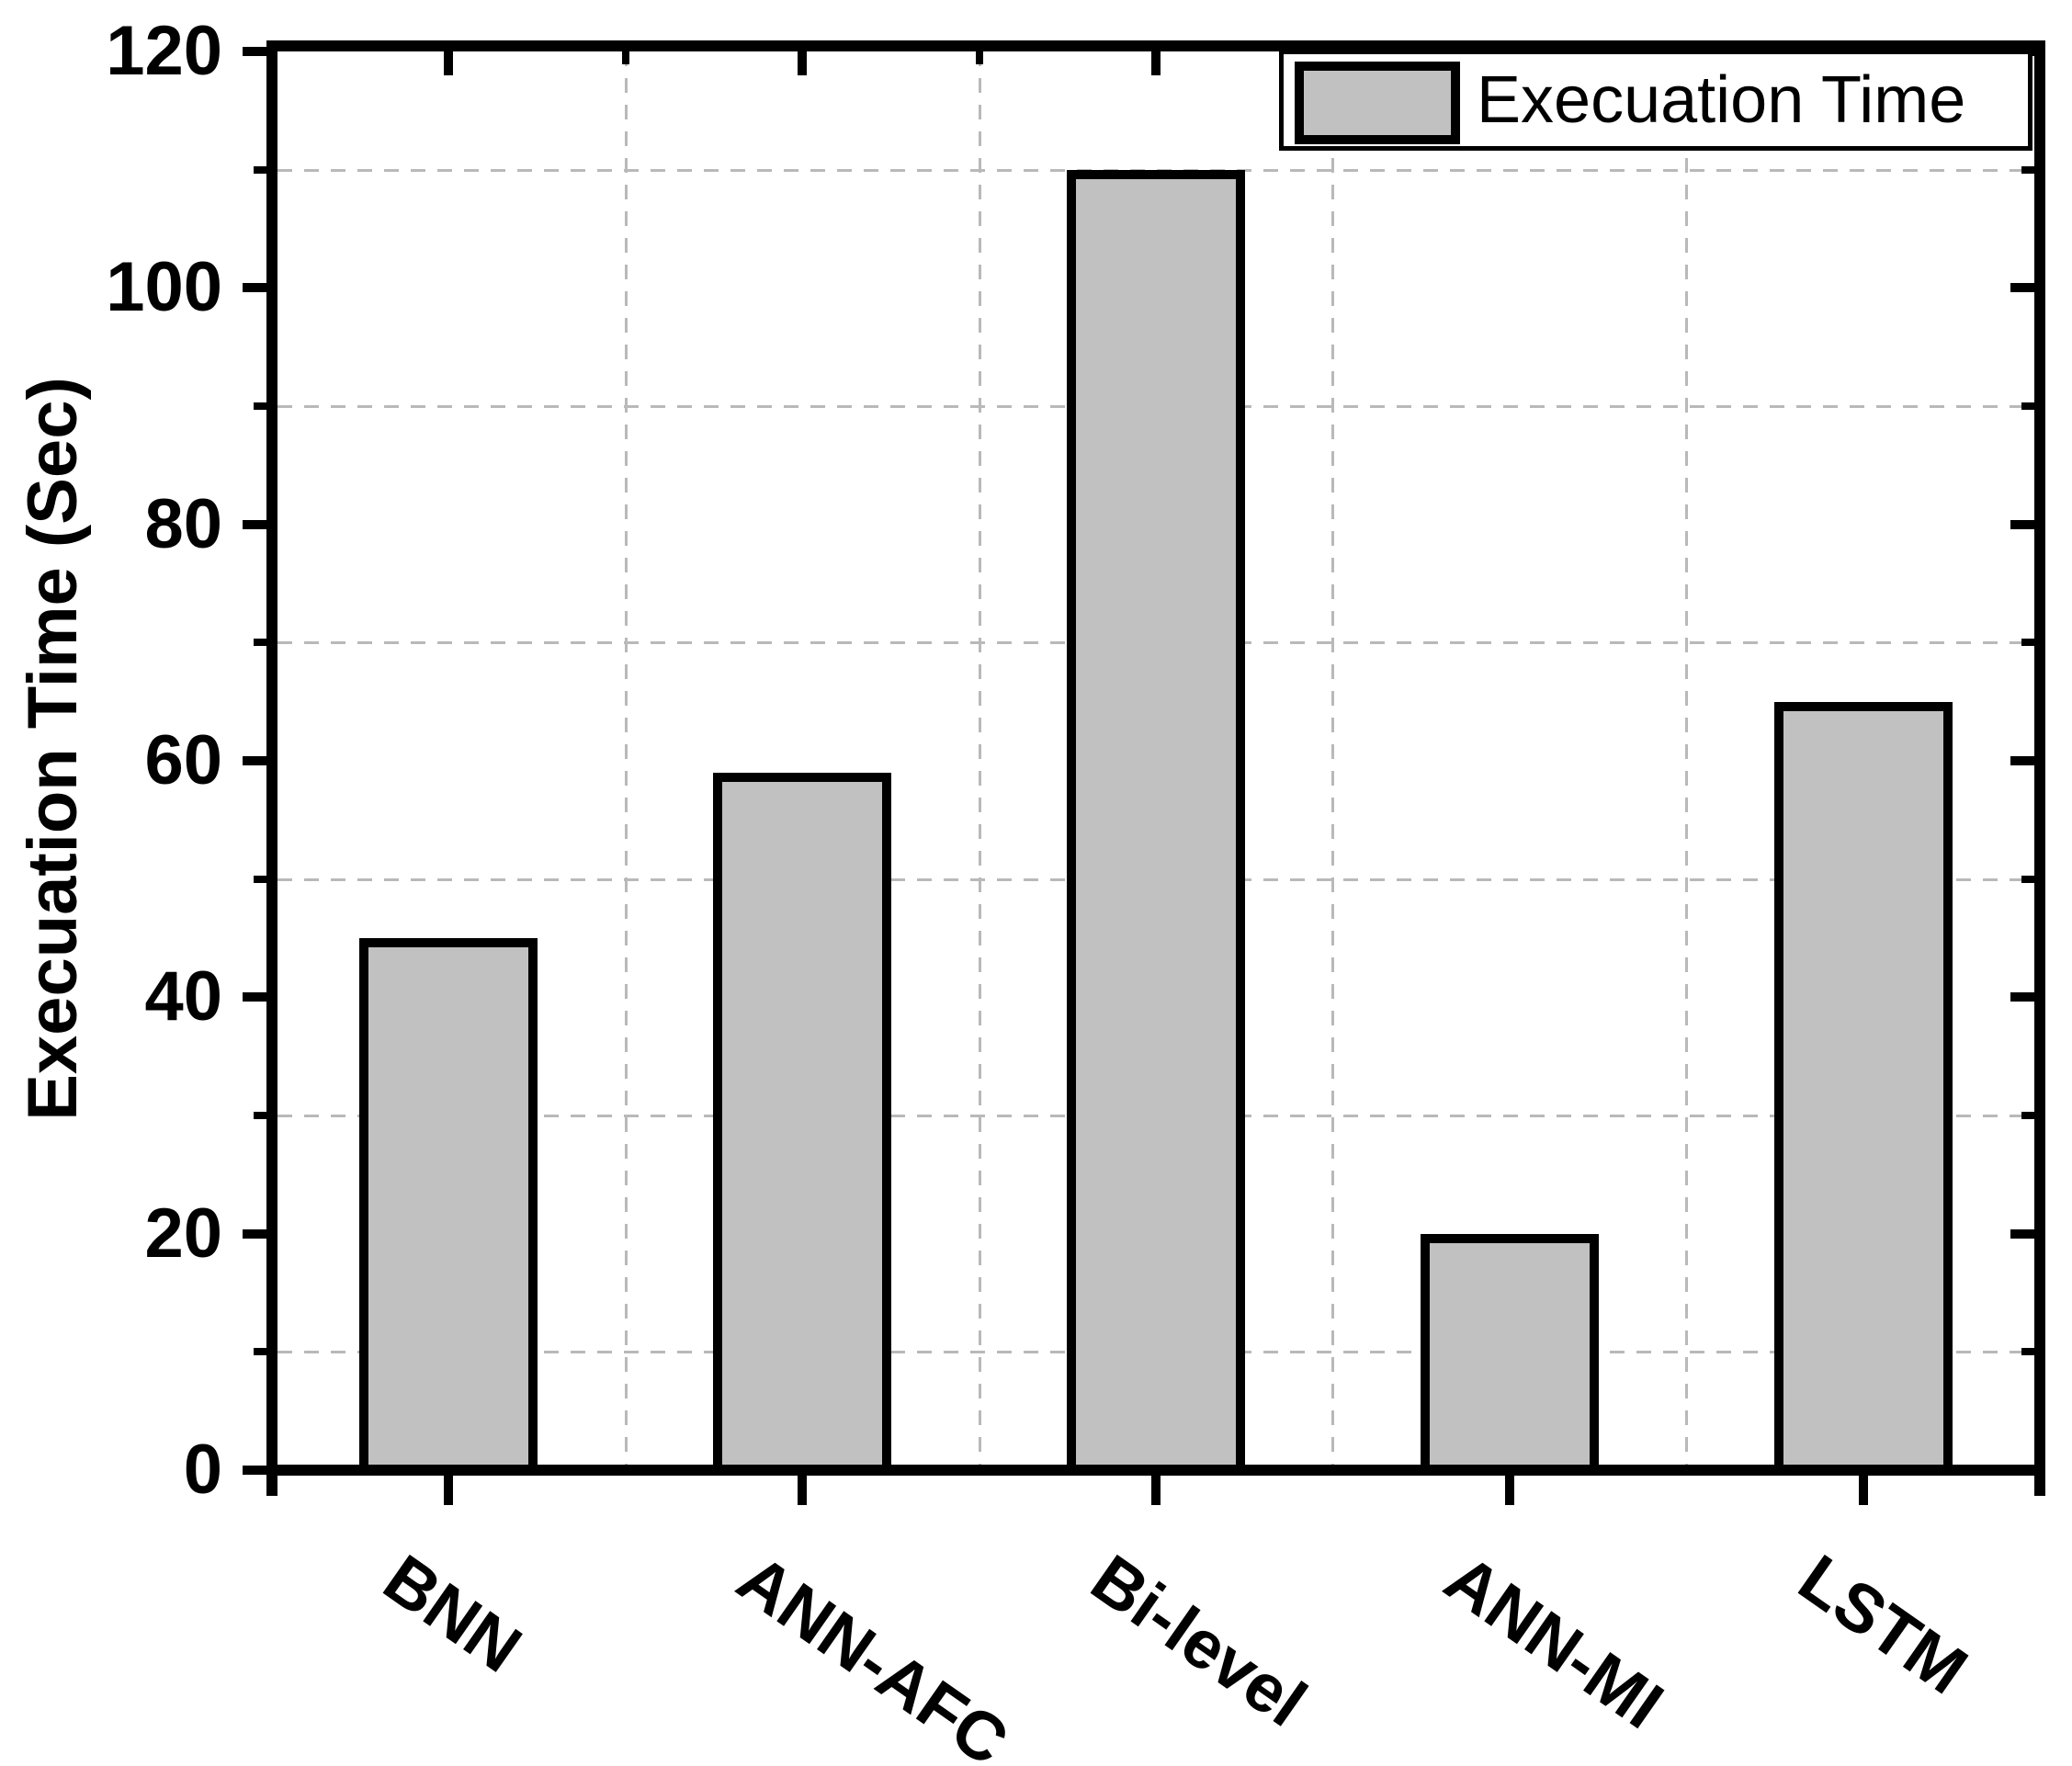 The image size is (2072, 1766). What do you see at coordinates (1882, 1624) in the screenshot?
I see `x-tick-label-lstm: LSTM` at bounding box center [1882, 1624].